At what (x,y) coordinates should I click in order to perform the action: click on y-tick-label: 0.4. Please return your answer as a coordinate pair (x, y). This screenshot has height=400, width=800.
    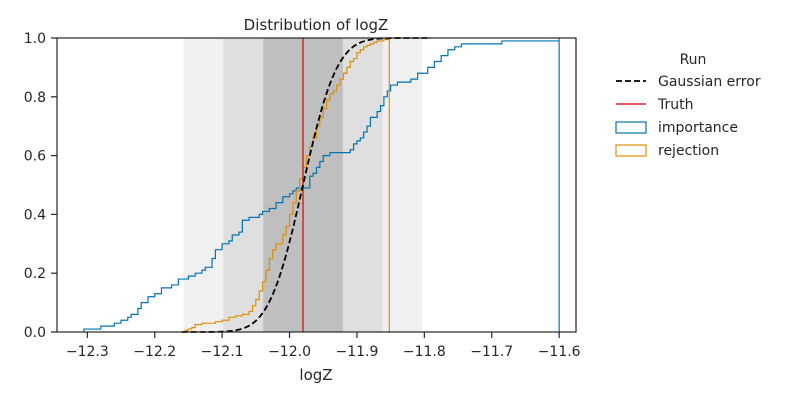
    Looking at the image, I should click on (35, 215).